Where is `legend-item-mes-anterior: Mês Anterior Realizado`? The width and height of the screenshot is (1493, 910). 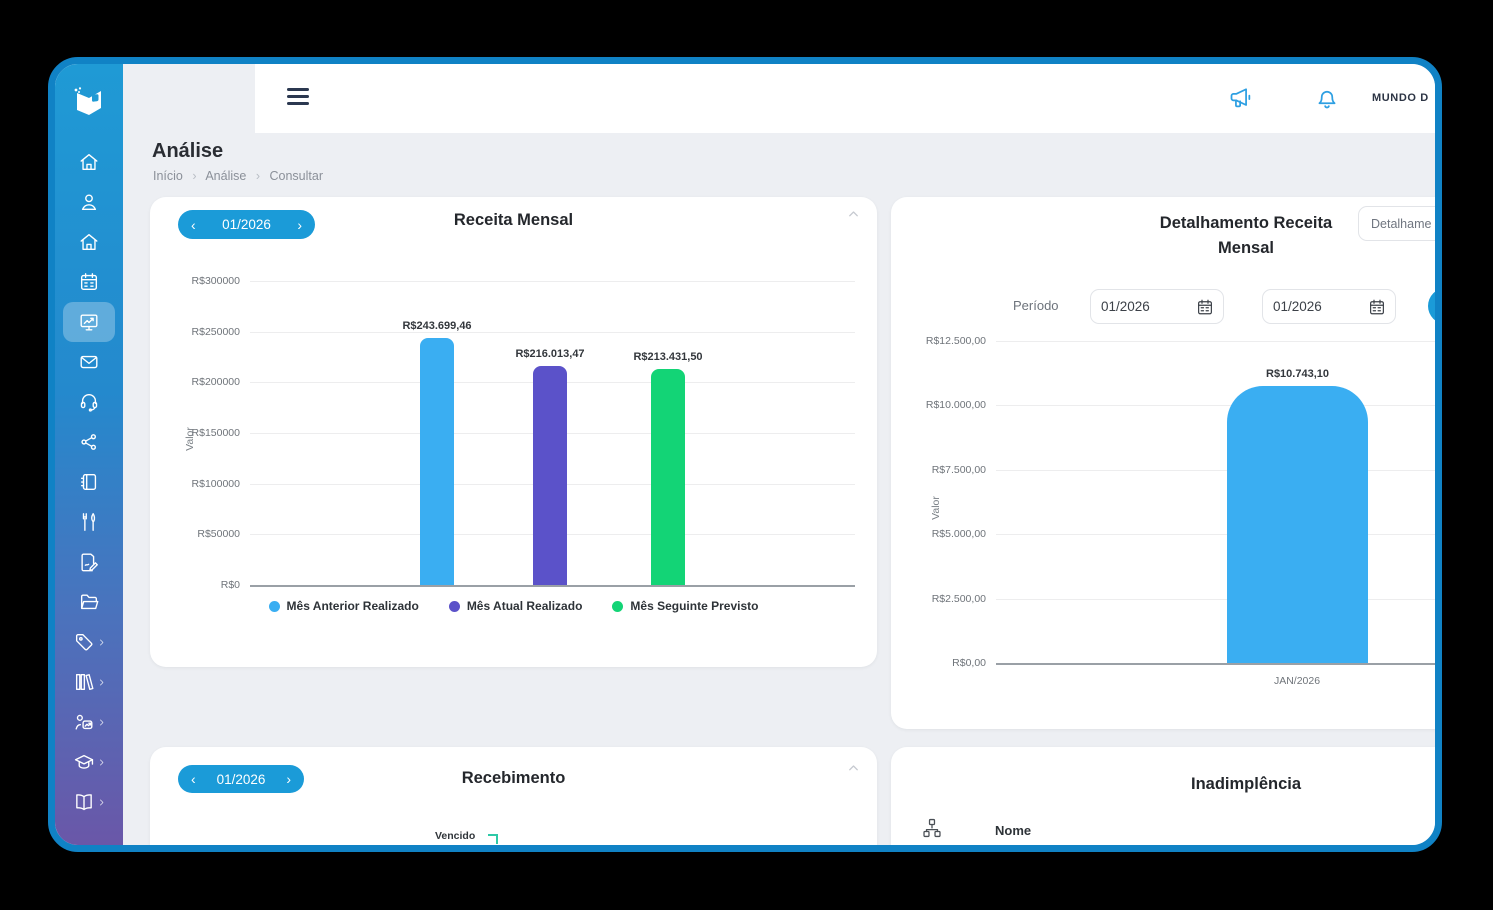 legend-item-mes-anterior: Mês Anterior Realizado is located at coordinates (343, 606).